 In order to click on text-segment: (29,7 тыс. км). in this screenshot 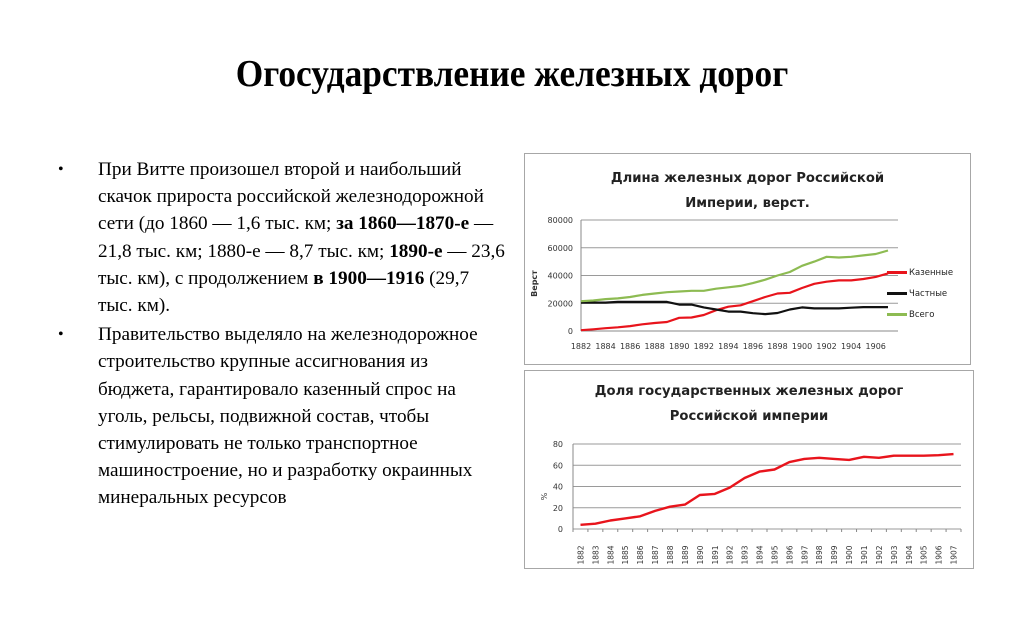, I will do `click(284, 292)`.